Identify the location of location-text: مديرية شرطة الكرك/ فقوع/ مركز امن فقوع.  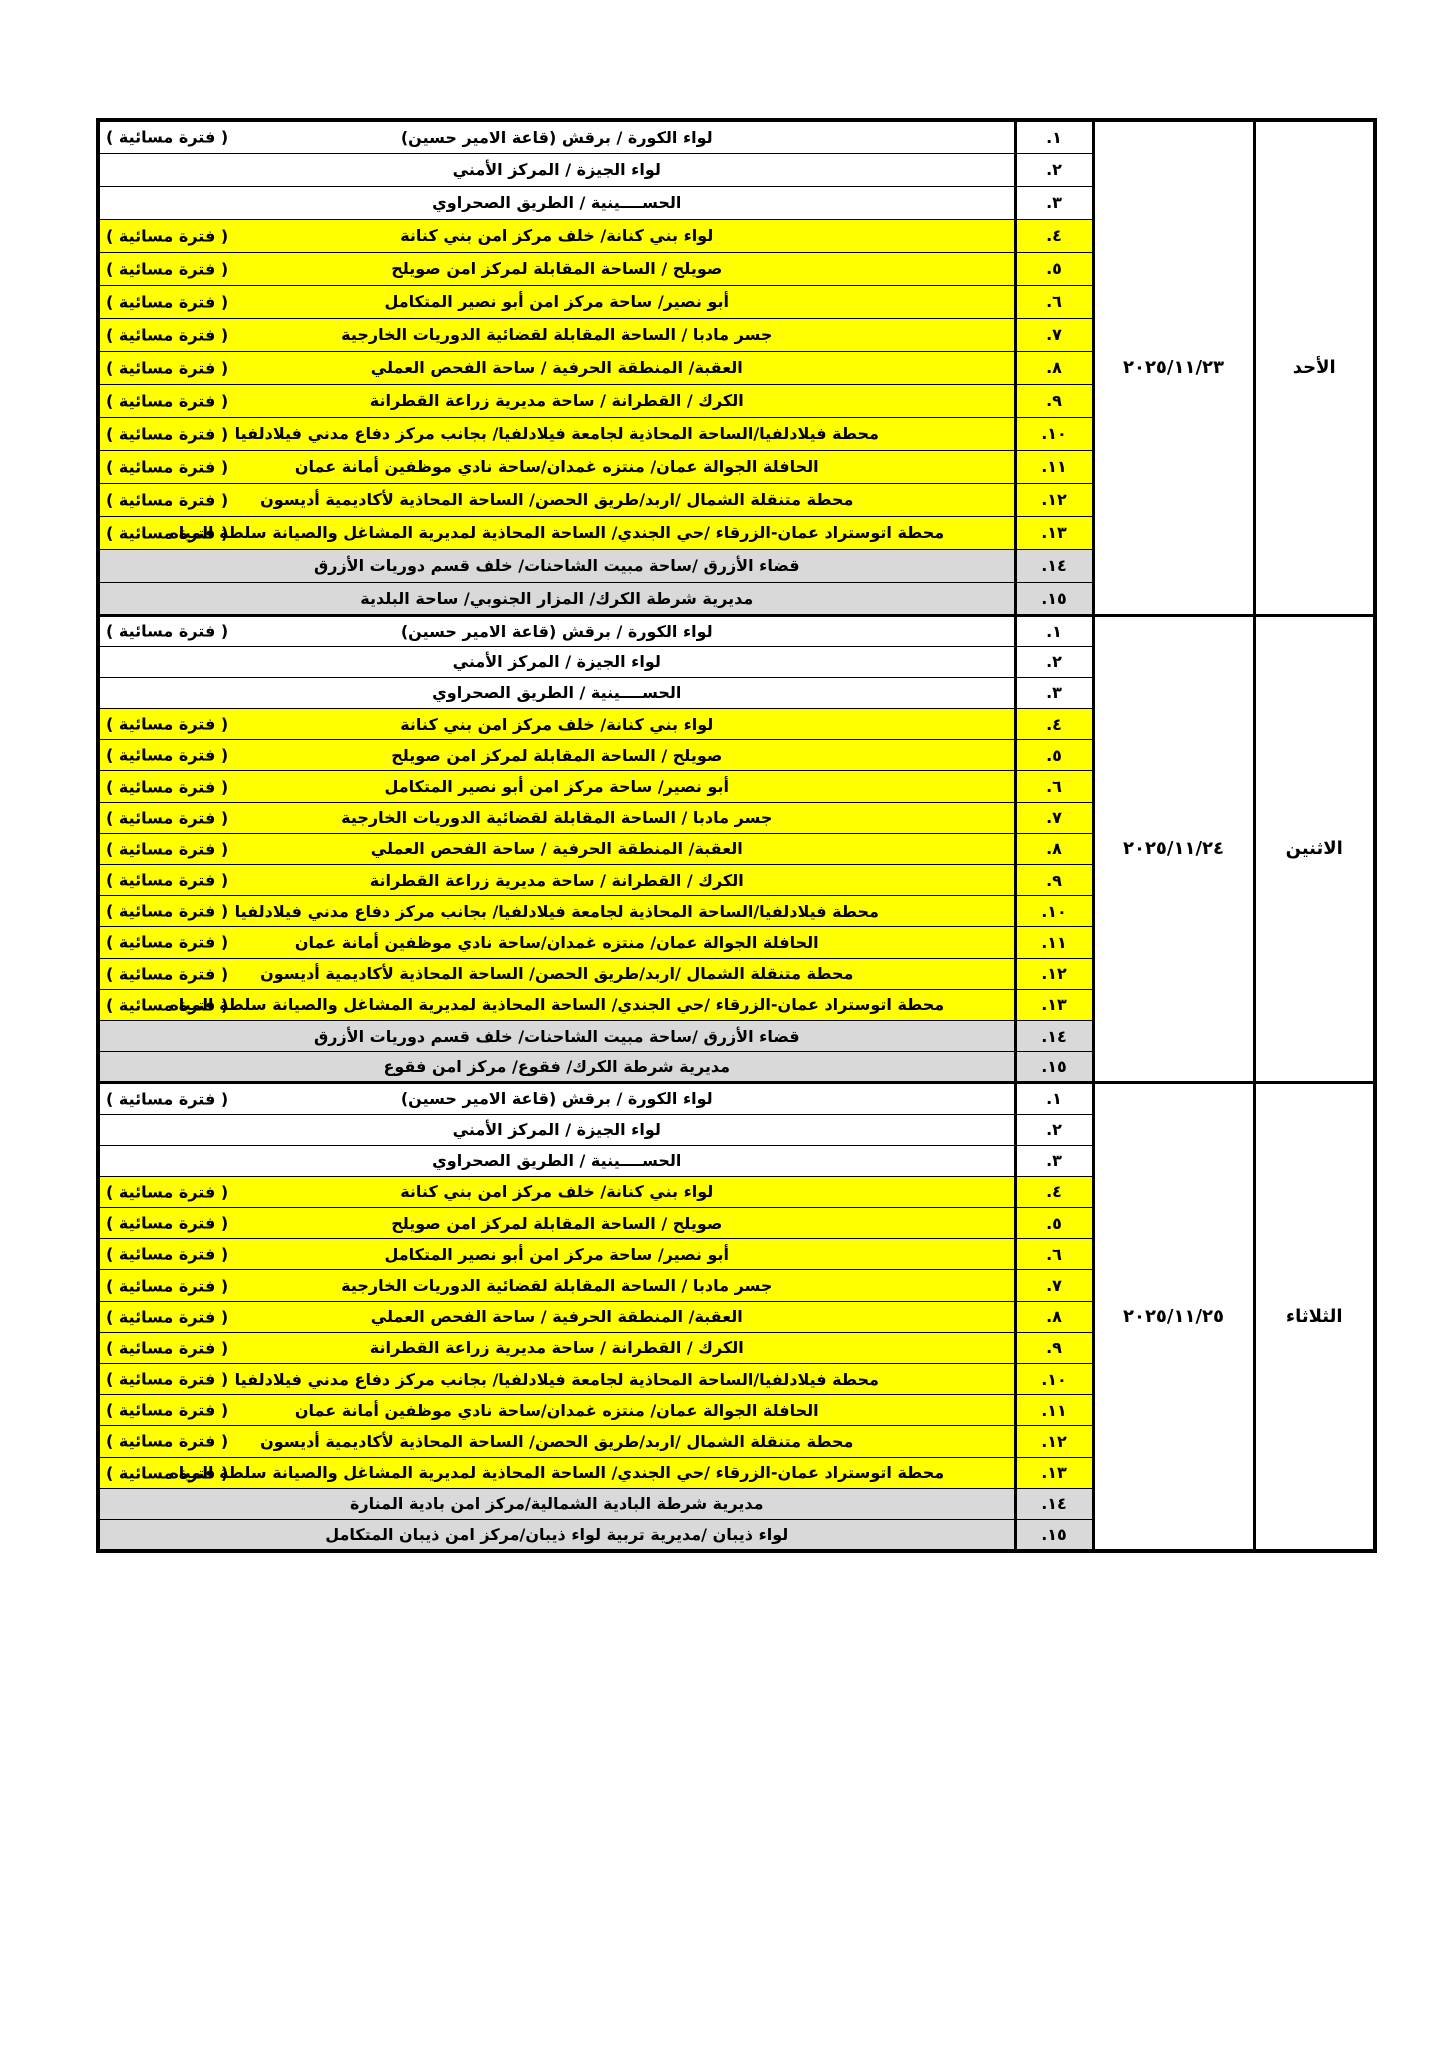
(557, 1067).